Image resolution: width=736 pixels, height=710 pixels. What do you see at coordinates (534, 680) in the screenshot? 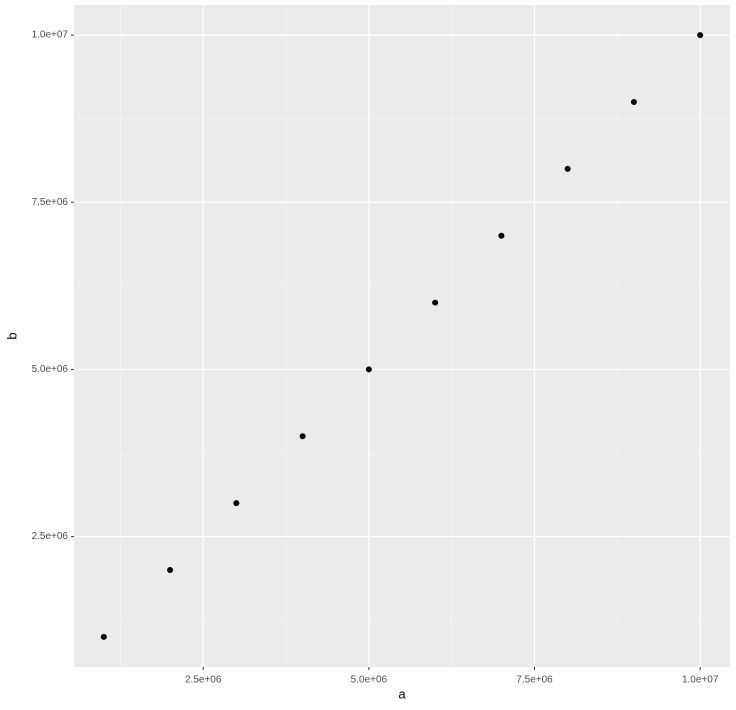
I see `x-tick-label: 7.5e+06` at bounding box center [534, 680].